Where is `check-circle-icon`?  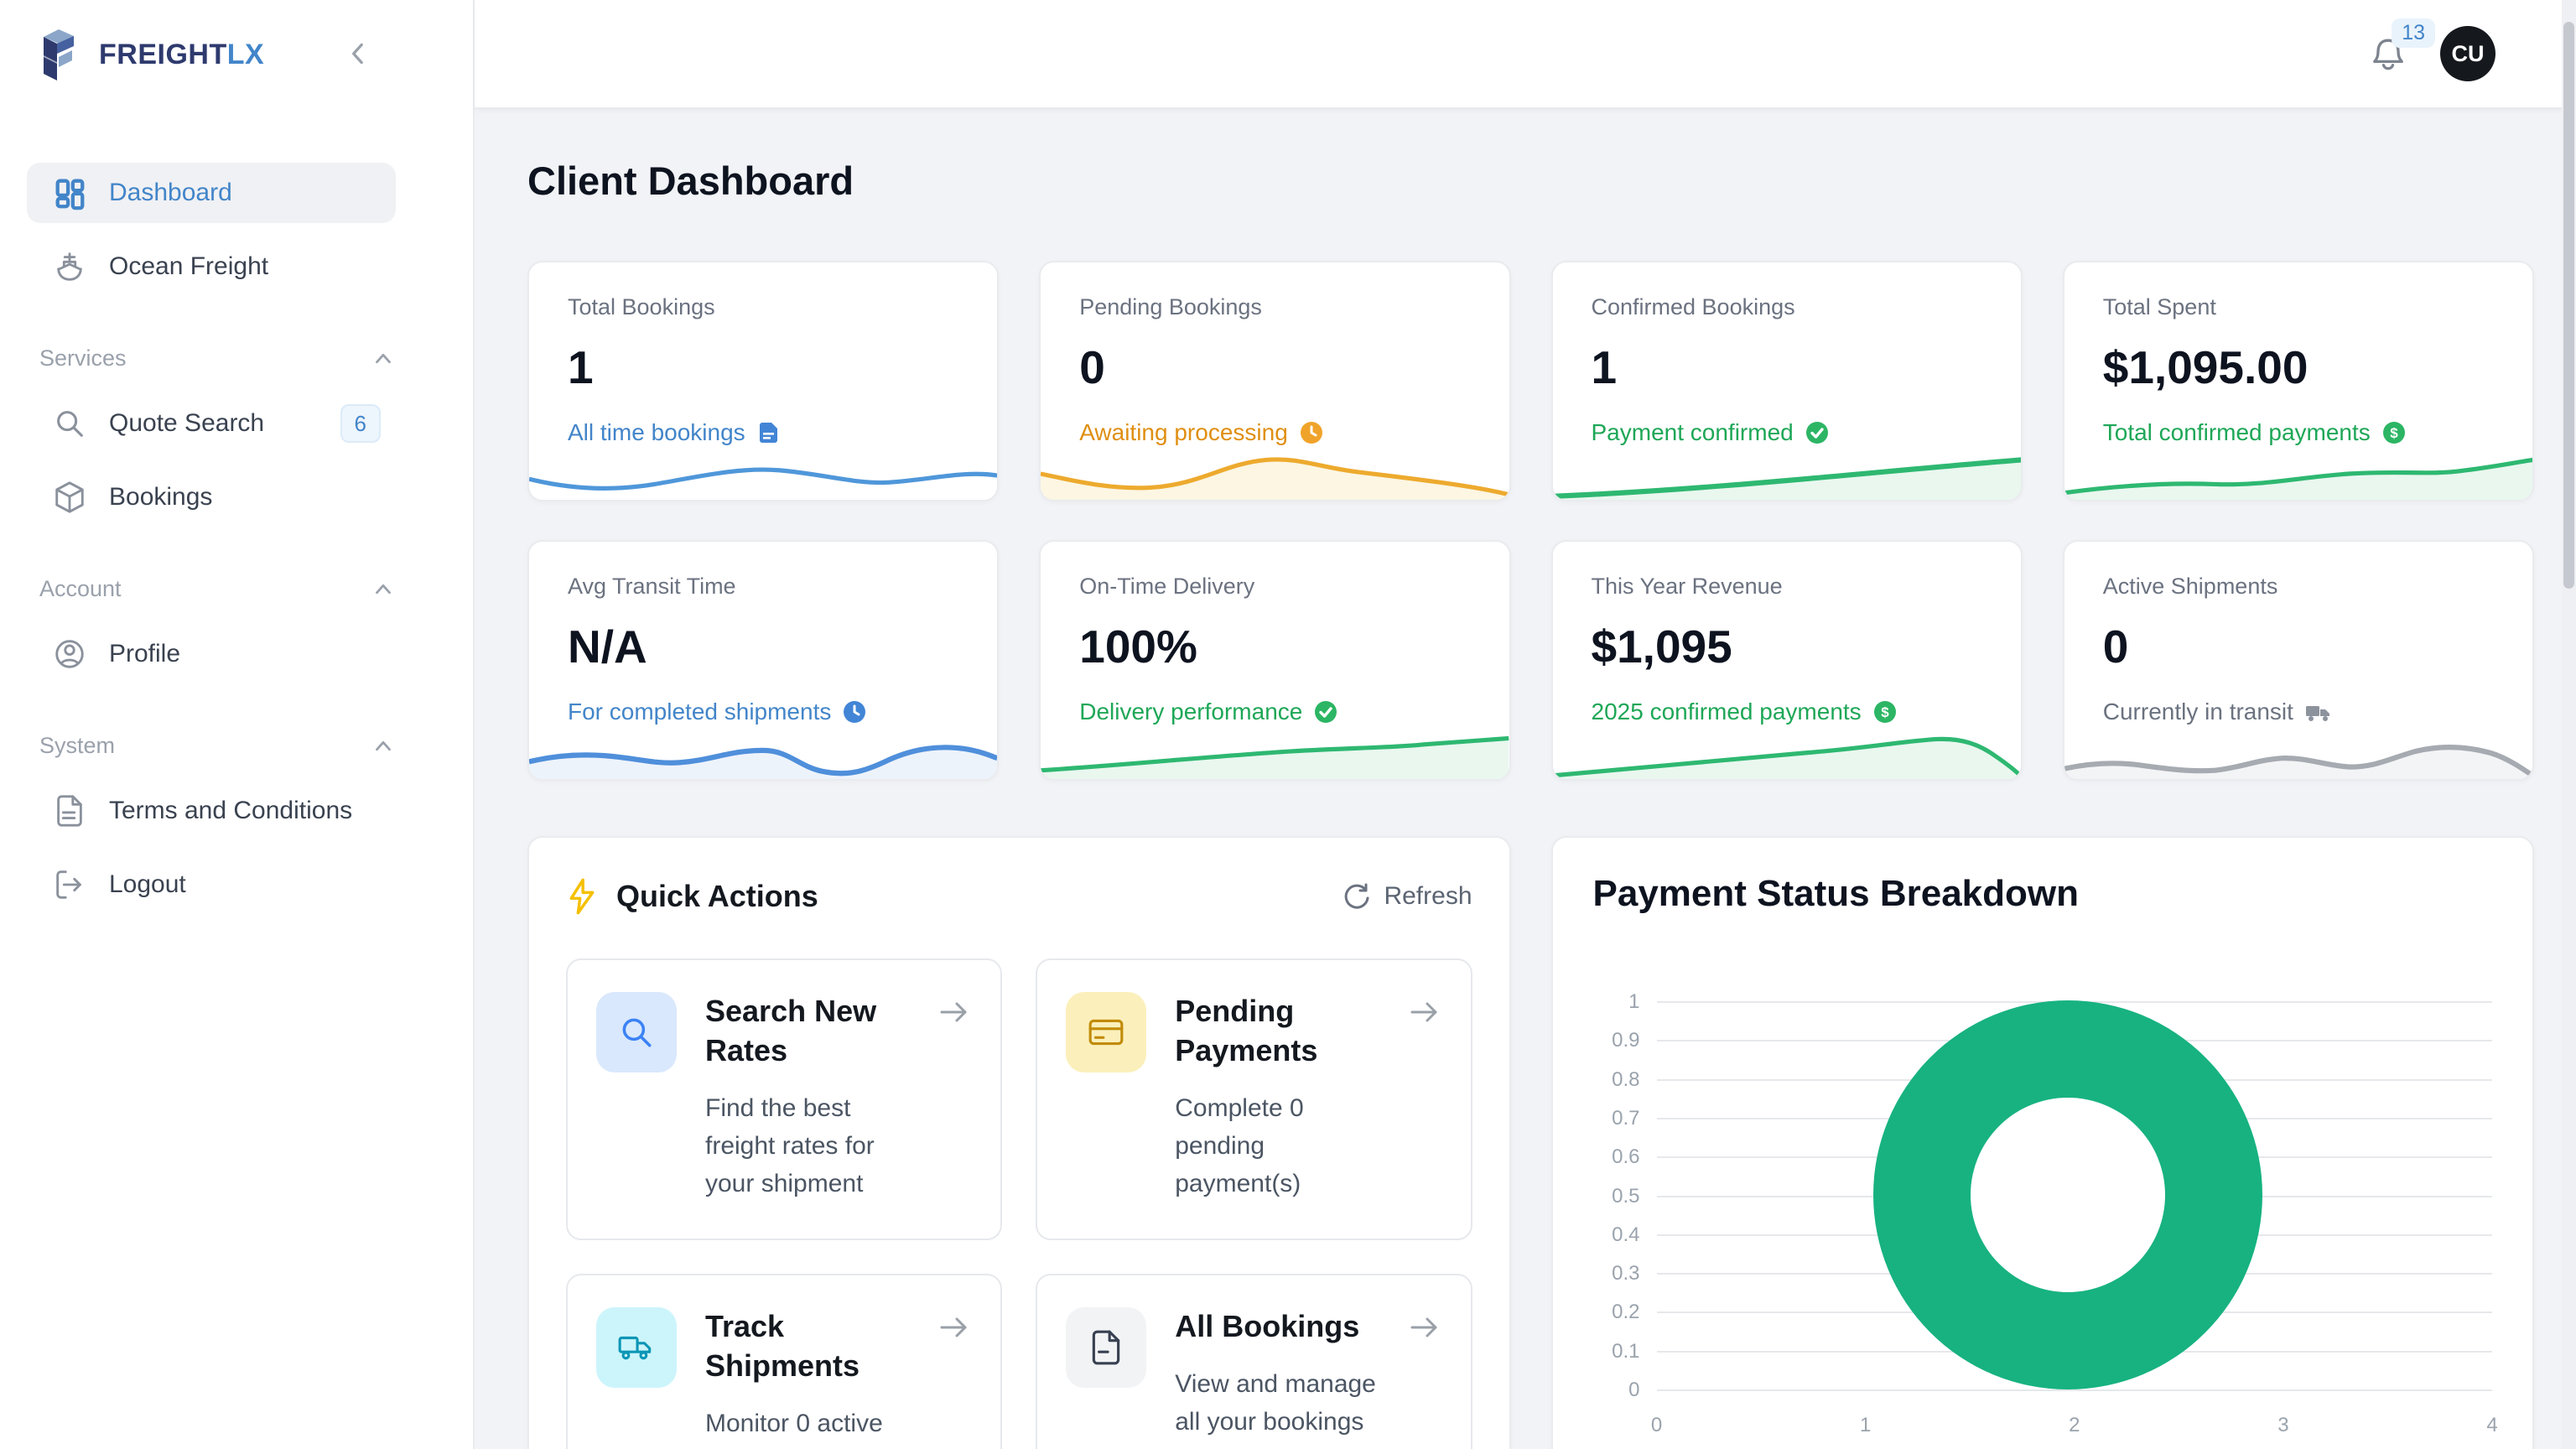
check-circle-icon is located at coordinates (1326, 712).